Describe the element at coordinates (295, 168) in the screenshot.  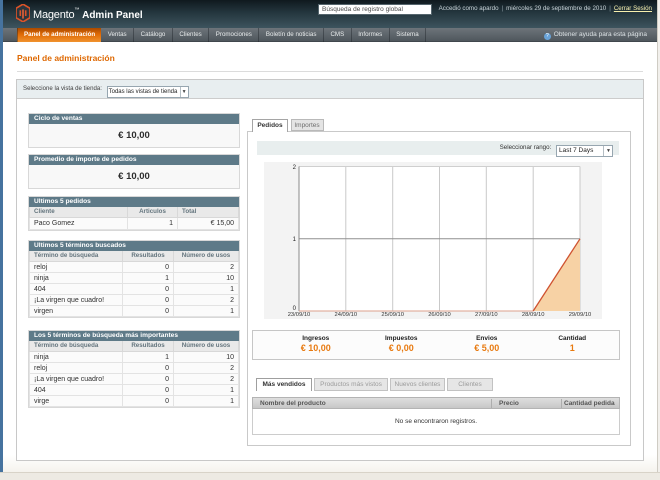
I see `svg-text: 2` at that location.